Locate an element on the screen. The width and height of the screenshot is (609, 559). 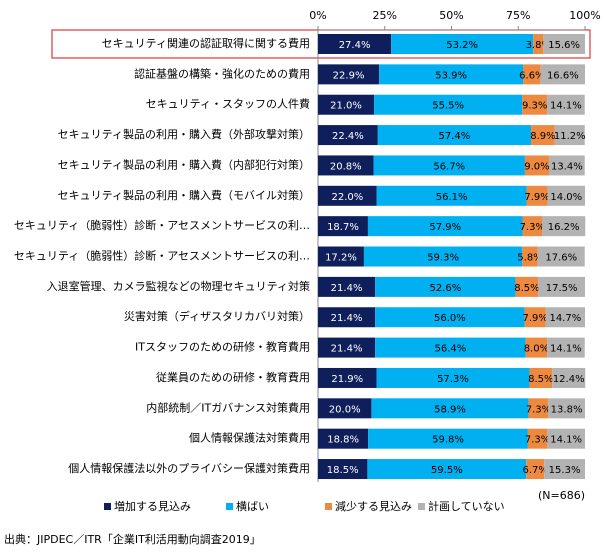
value-label: 53.9% is located at coordinates (451, 75).